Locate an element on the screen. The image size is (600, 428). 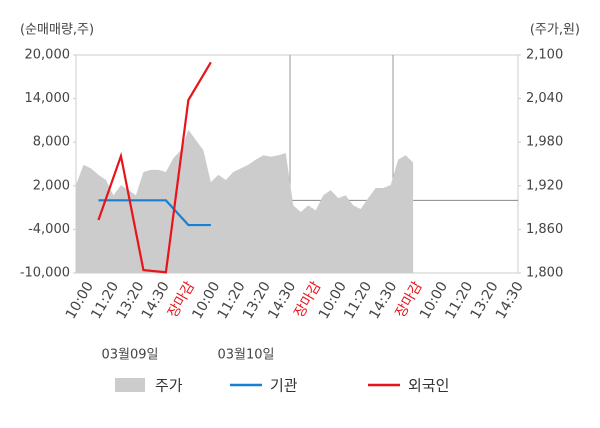
y2-tick-label: 1,920 is located at coordinates (544, 185).